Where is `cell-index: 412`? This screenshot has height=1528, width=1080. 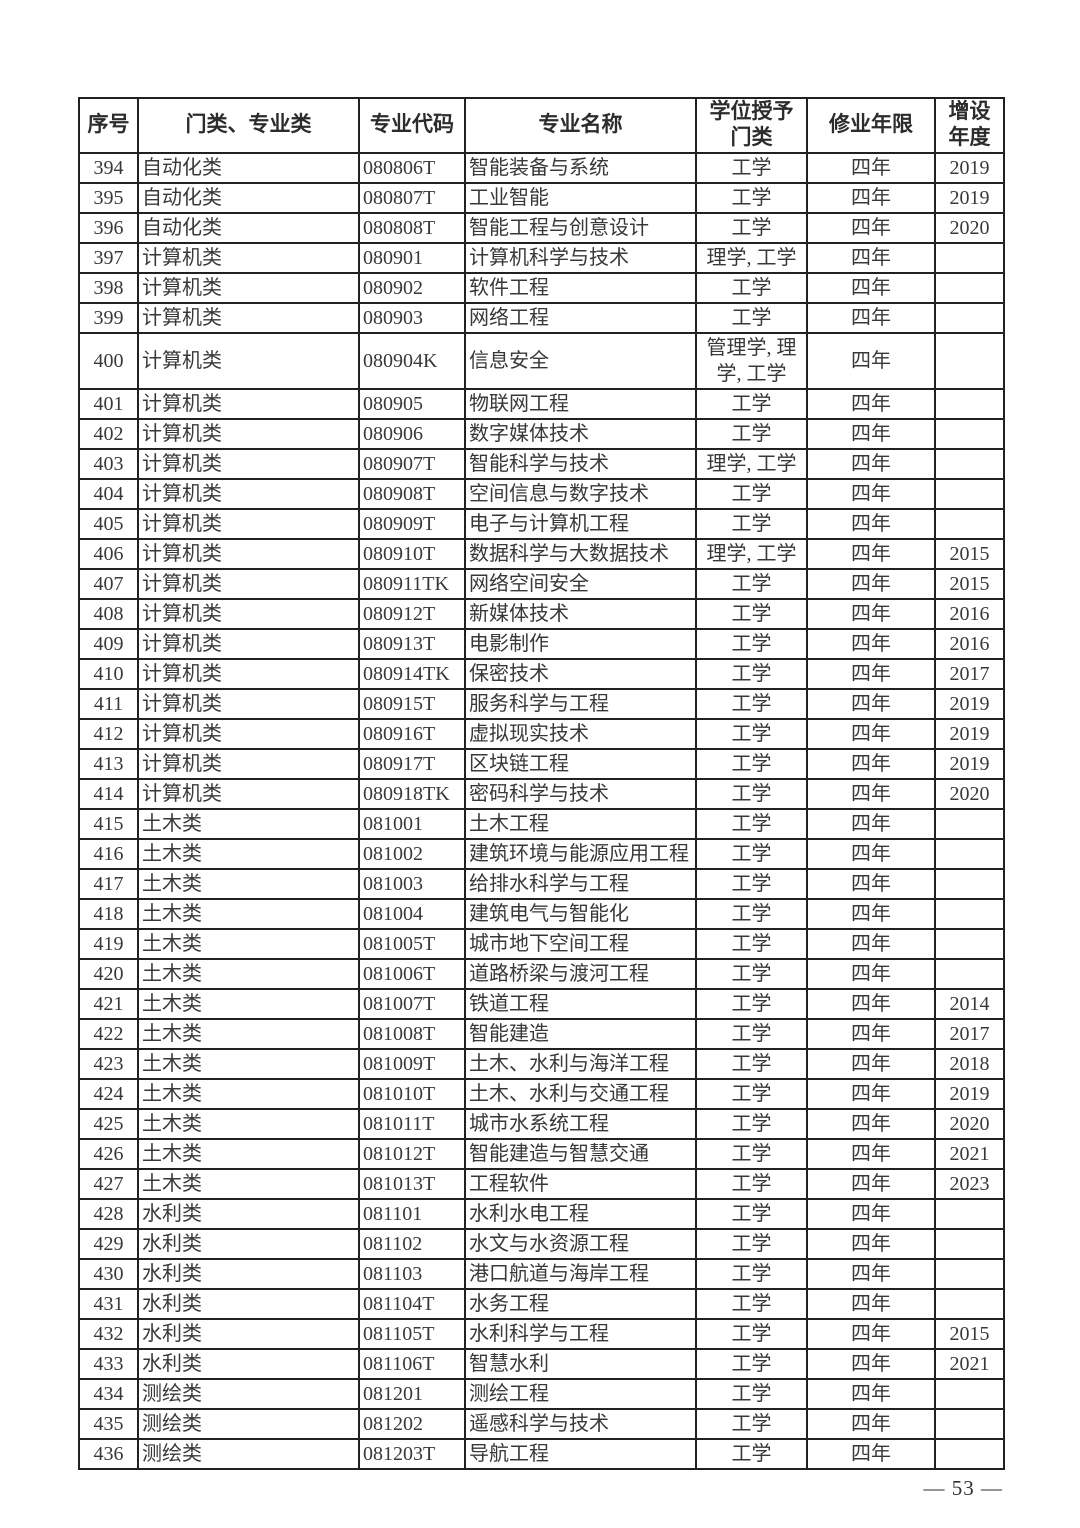
cell-index: 412 is located at coordinates (108, 733).